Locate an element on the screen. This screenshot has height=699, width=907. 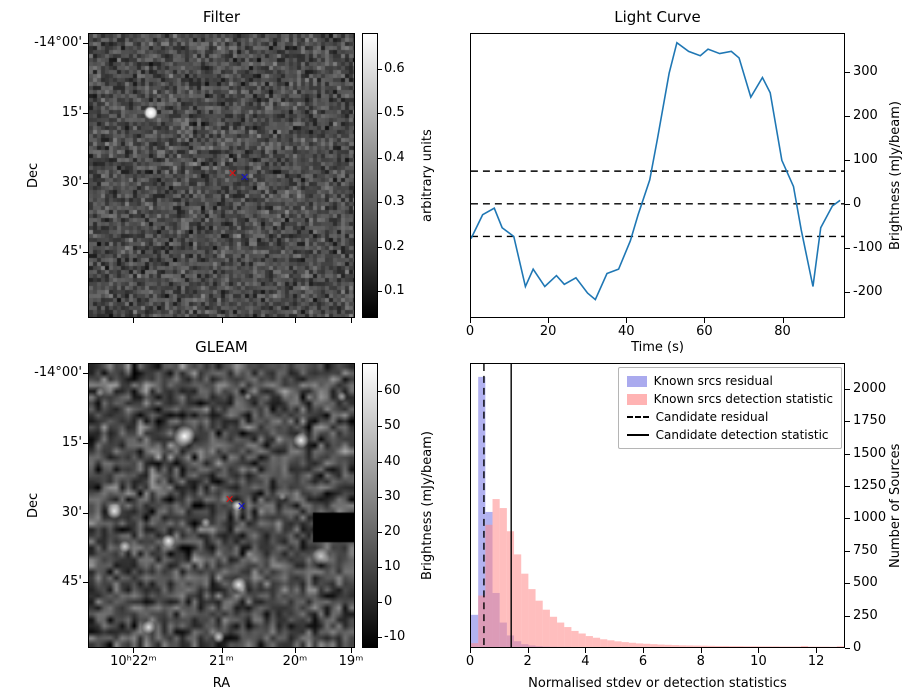
x-tick-label: 8 is located at coordinates (700, 661).